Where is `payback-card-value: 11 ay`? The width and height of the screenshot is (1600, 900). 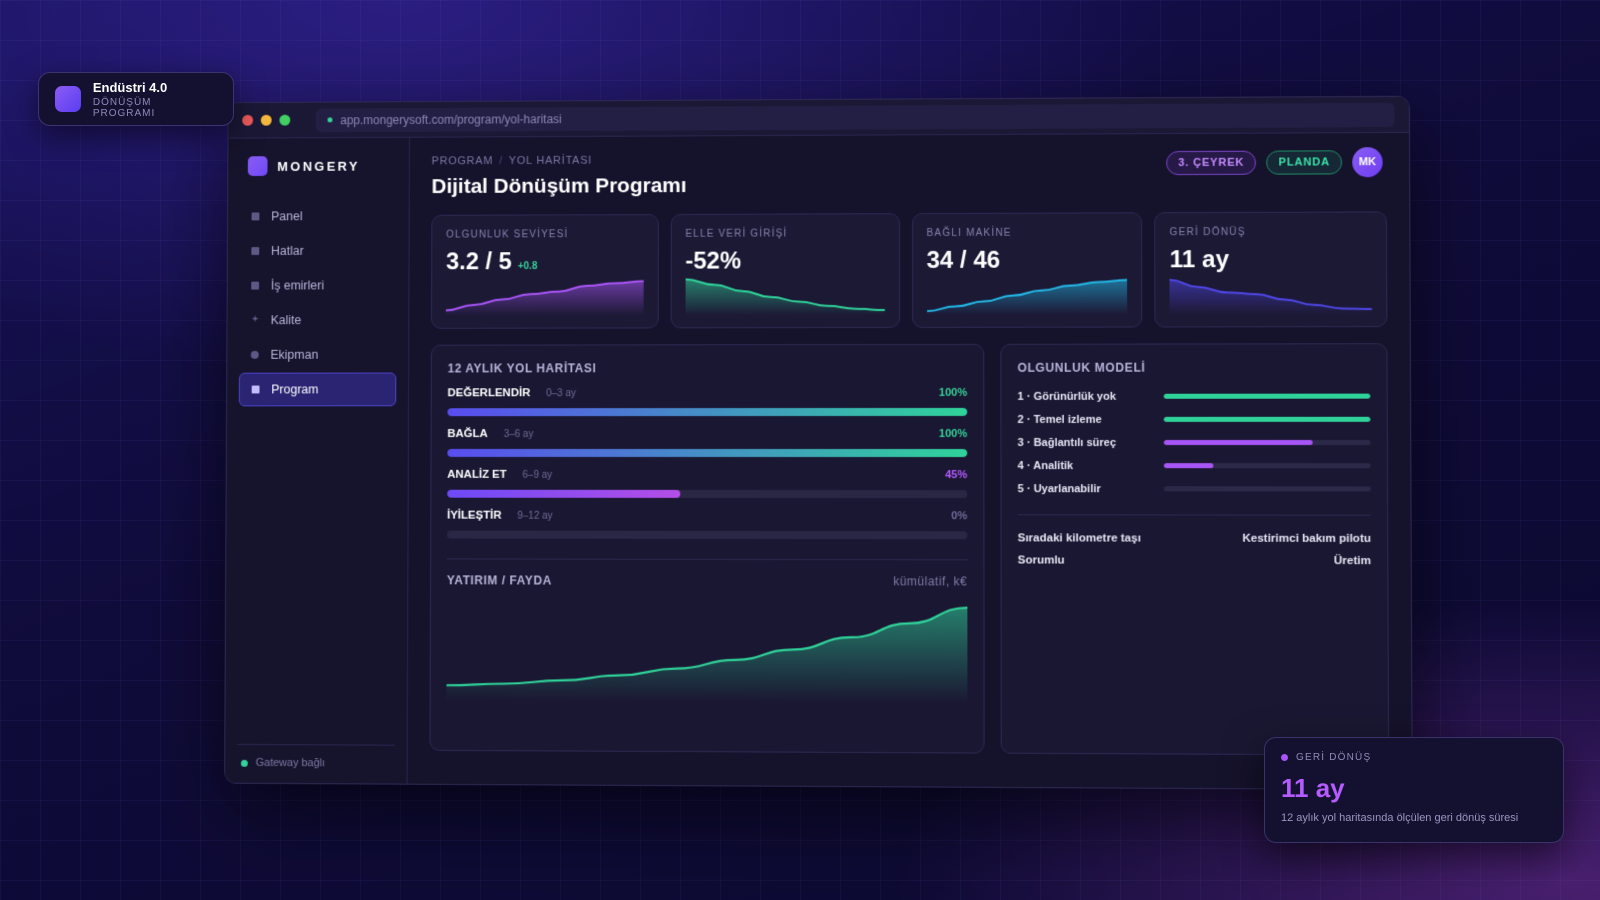
payback-card-value: 11 ay is located at coordinates (1414, 788).